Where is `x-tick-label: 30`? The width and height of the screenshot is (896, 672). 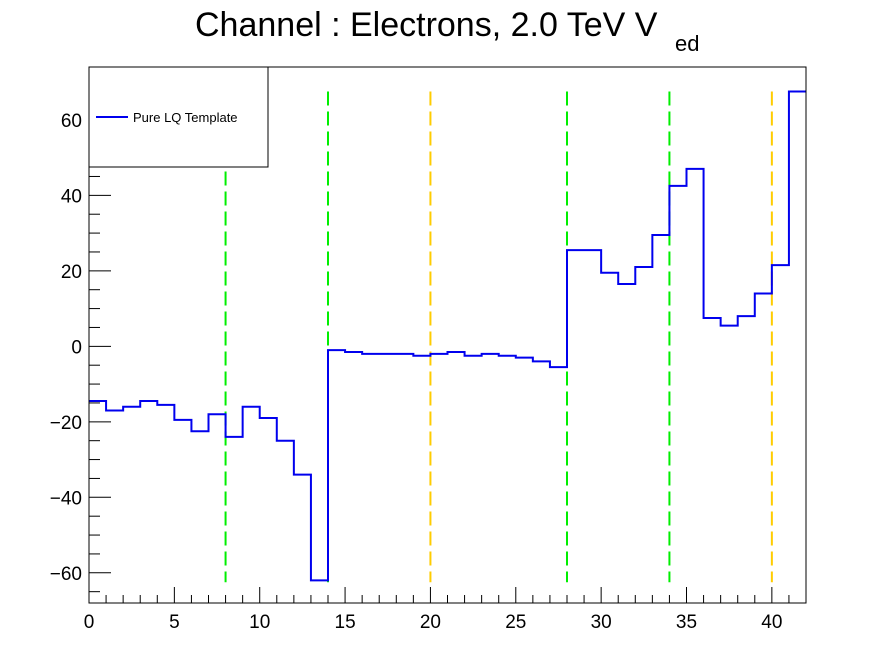
x-tick-label: 30 is located at coordinates (601, 622).